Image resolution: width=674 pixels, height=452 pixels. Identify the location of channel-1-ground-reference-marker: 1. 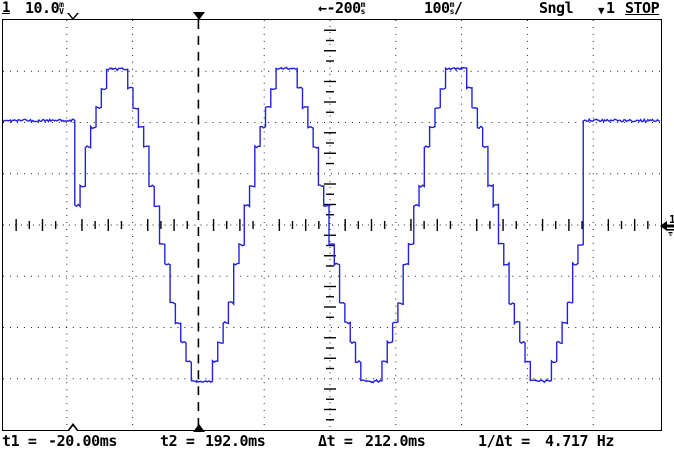
(667, 227).